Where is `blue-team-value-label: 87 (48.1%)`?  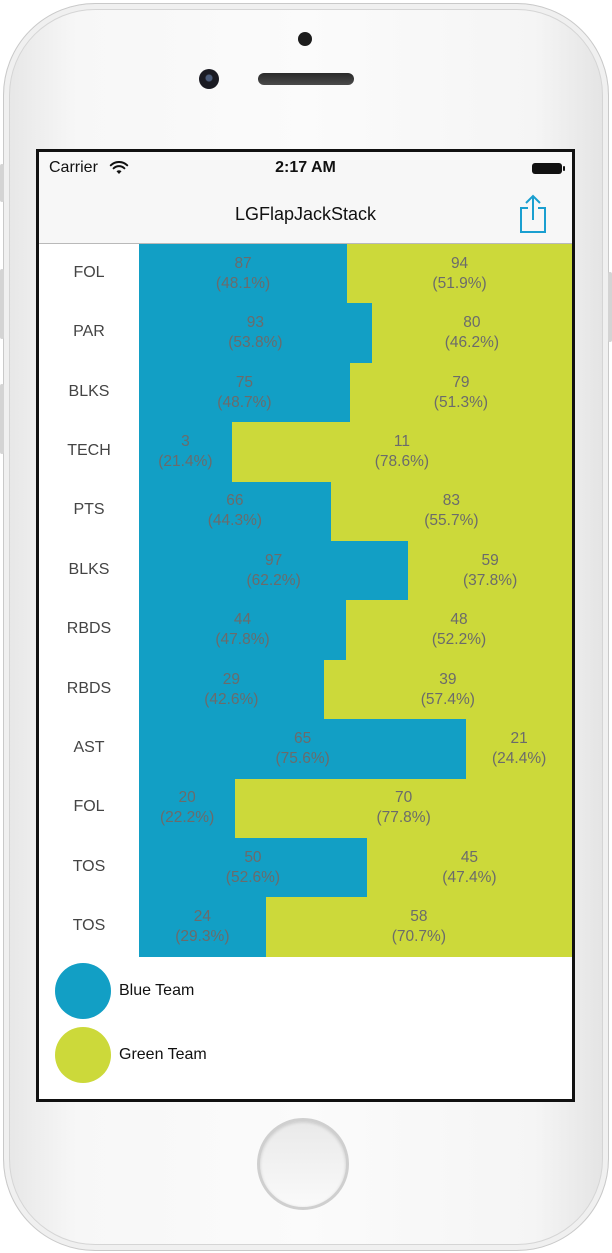
blue-team-value-label: 87 (48.1%) is located at coordinates (243, 273).